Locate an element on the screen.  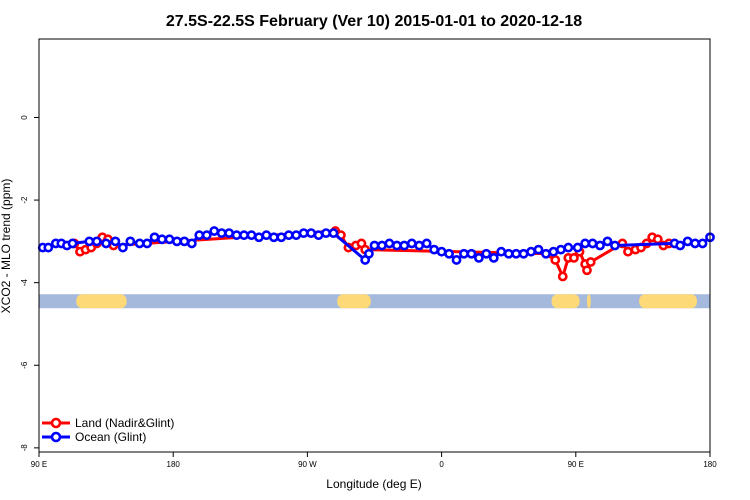
legend-label: Land (Nadir&Glint) is located at coordinates (124, 423).